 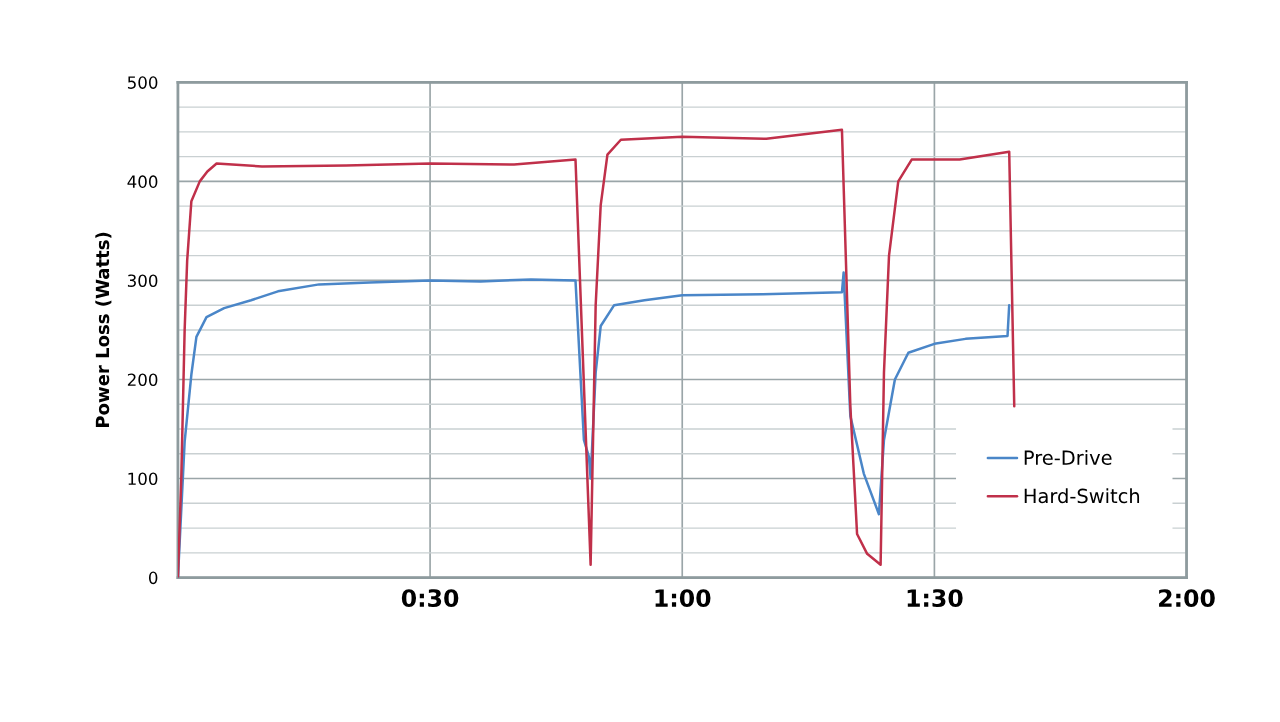 What do you see at coordinates (143, 479) in the screenshot?
I see `y-tick-label: 100` at bounding box center [143, 479].